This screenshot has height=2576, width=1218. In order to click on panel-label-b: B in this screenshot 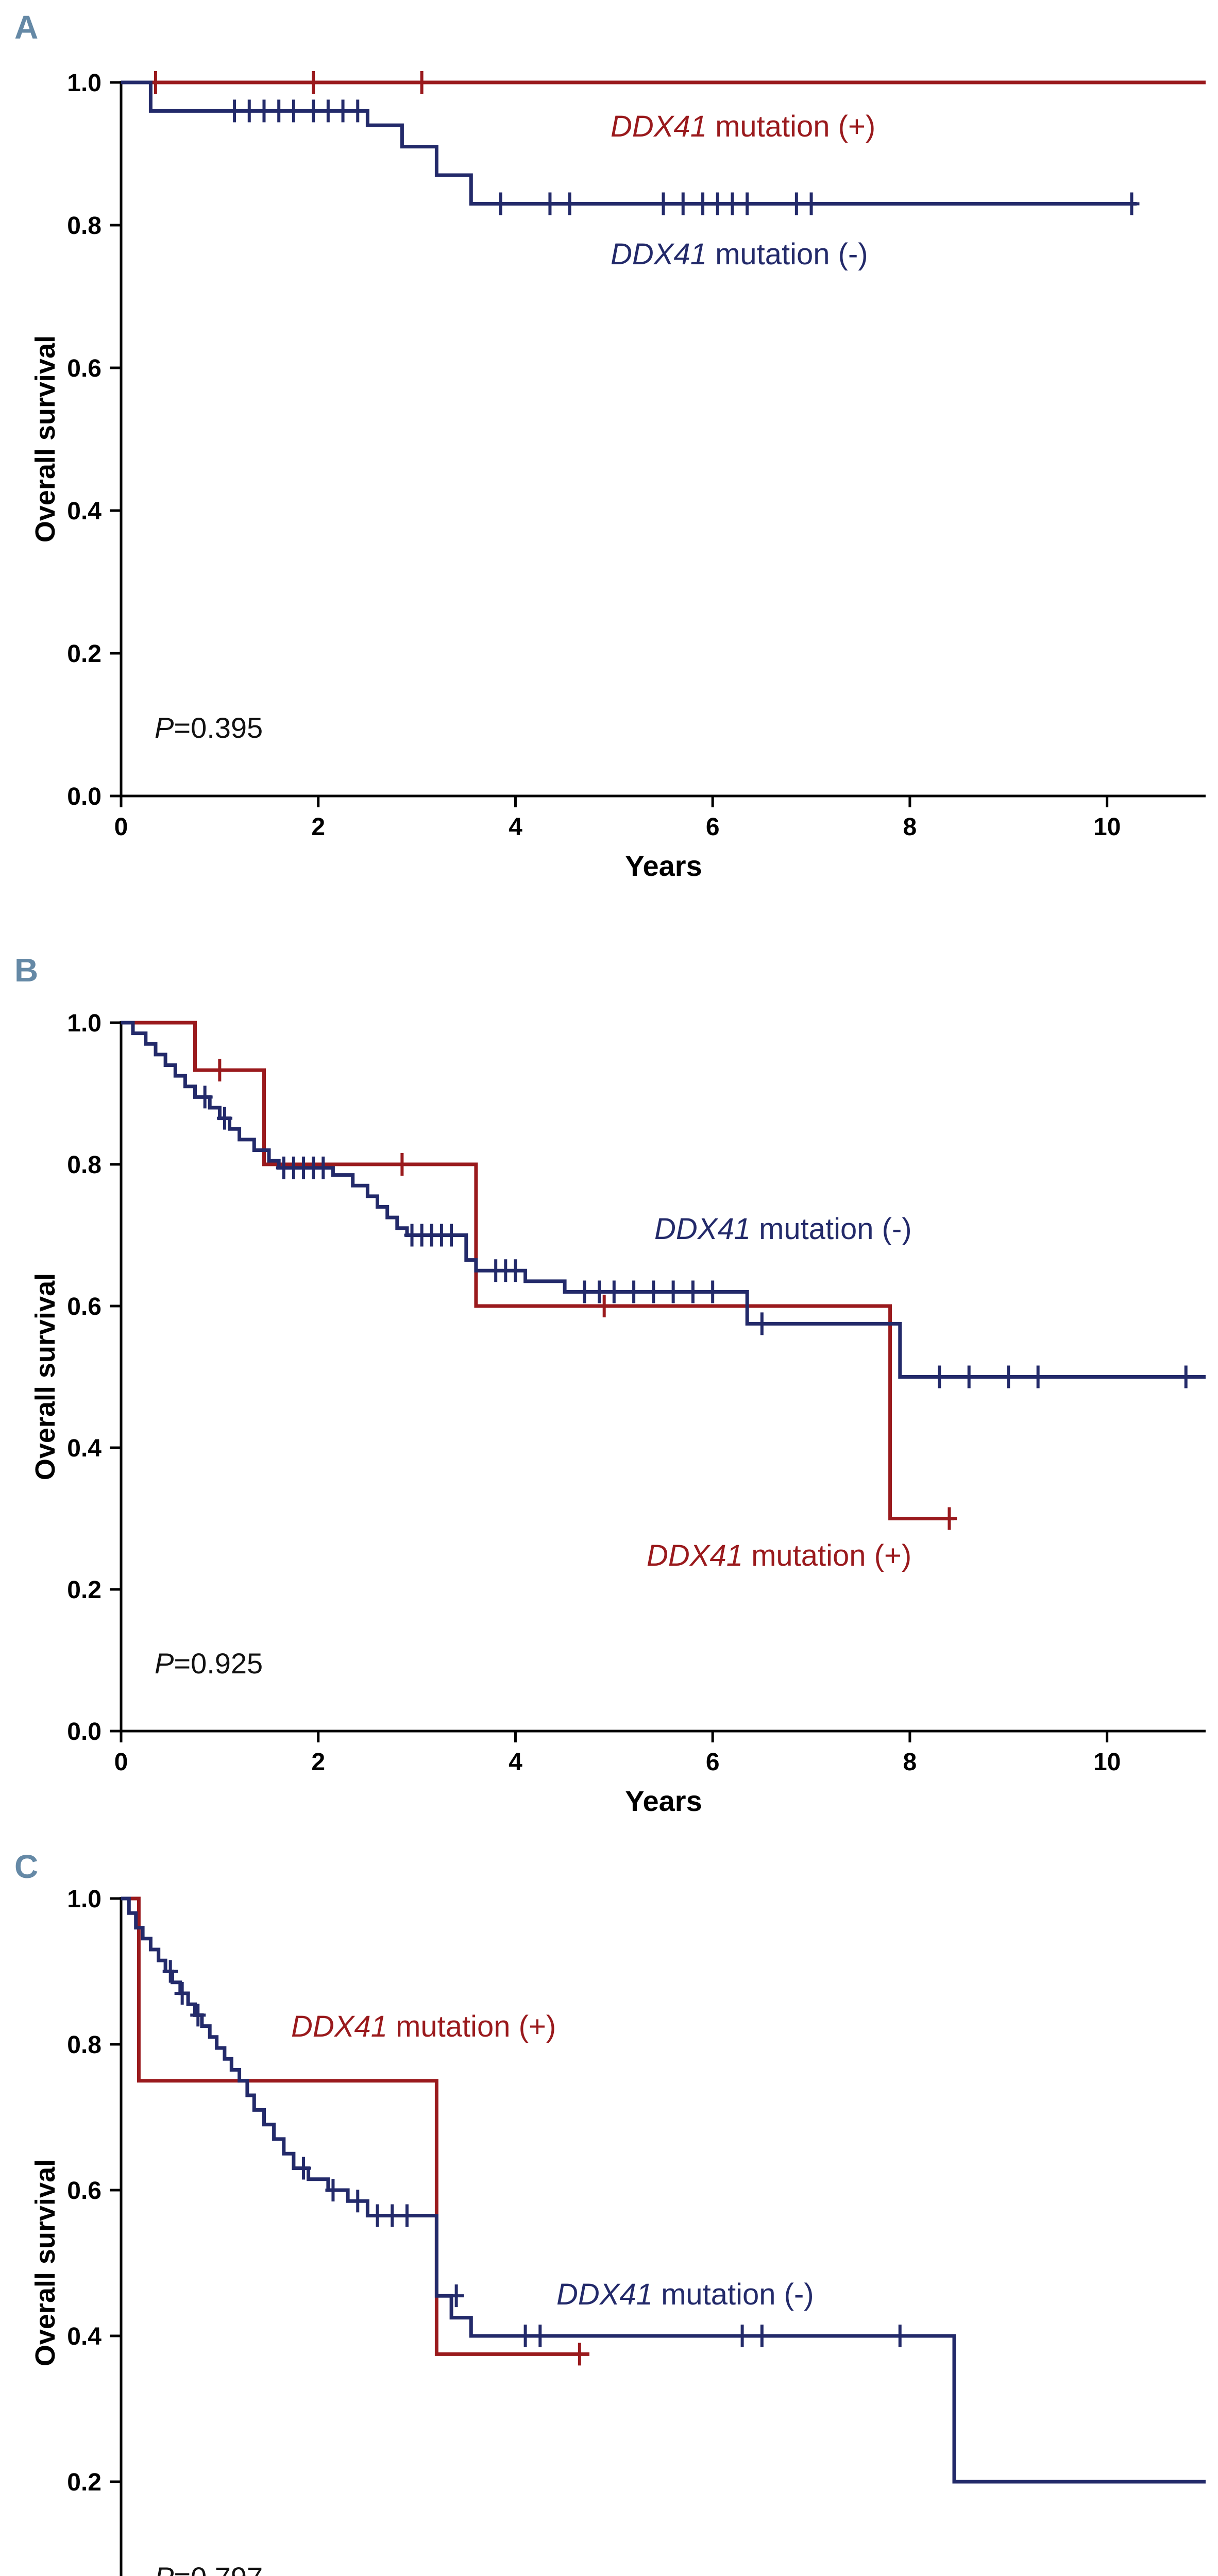, I will do `click(27, 970)`.